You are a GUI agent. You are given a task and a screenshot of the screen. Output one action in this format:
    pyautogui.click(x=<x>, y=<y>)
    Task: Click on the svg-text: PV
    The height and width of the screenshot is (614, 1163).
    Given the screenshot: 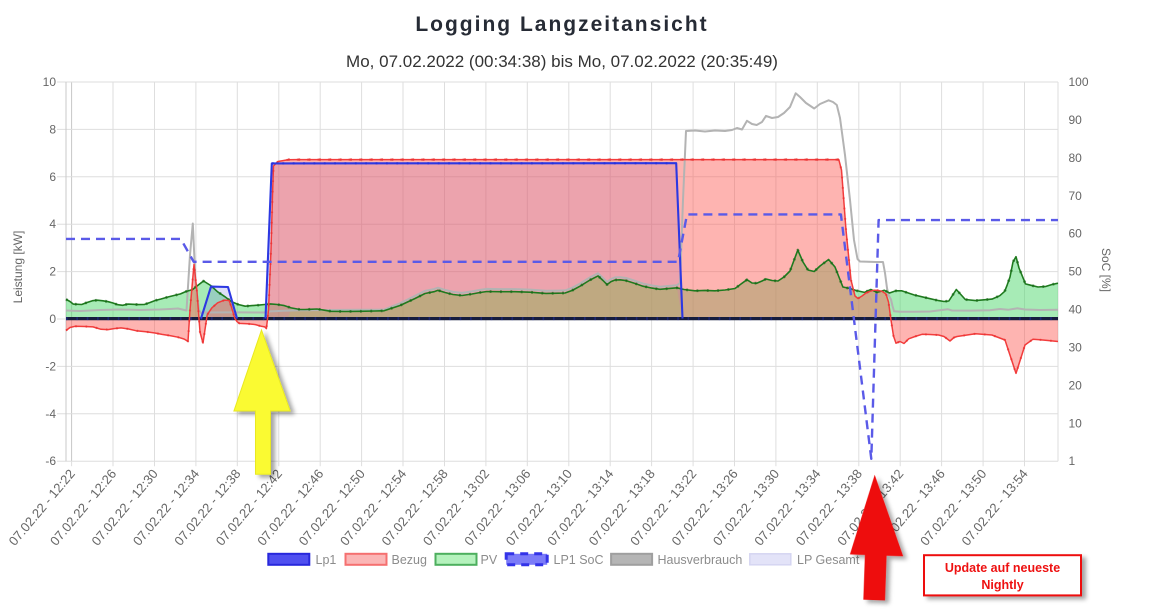 What is the action you would take?
    pyautogui.click(x=489, y=560)
    